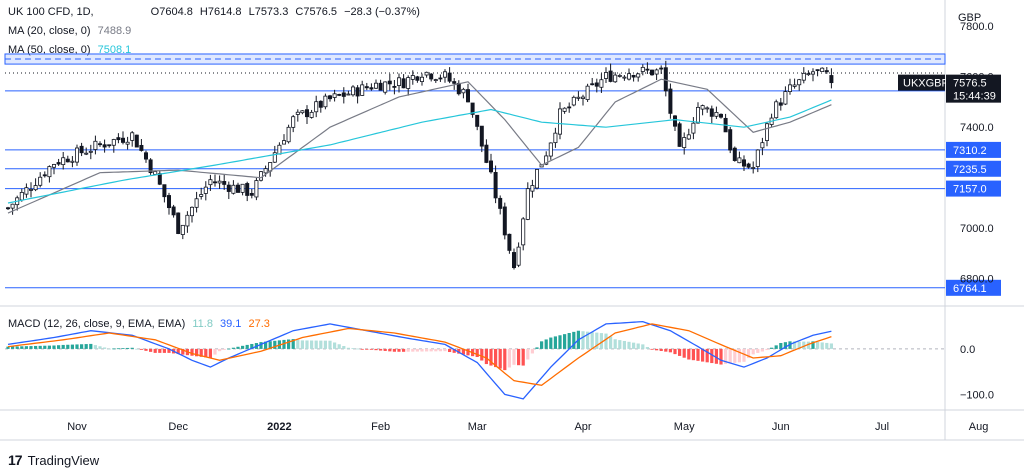 This screenshot has height=475, width=1024. What do you see at coordinates (53, 460) in the screenshot?
I see `tradingview-logo: 17 TradingView` at bounding box center [53, 460].